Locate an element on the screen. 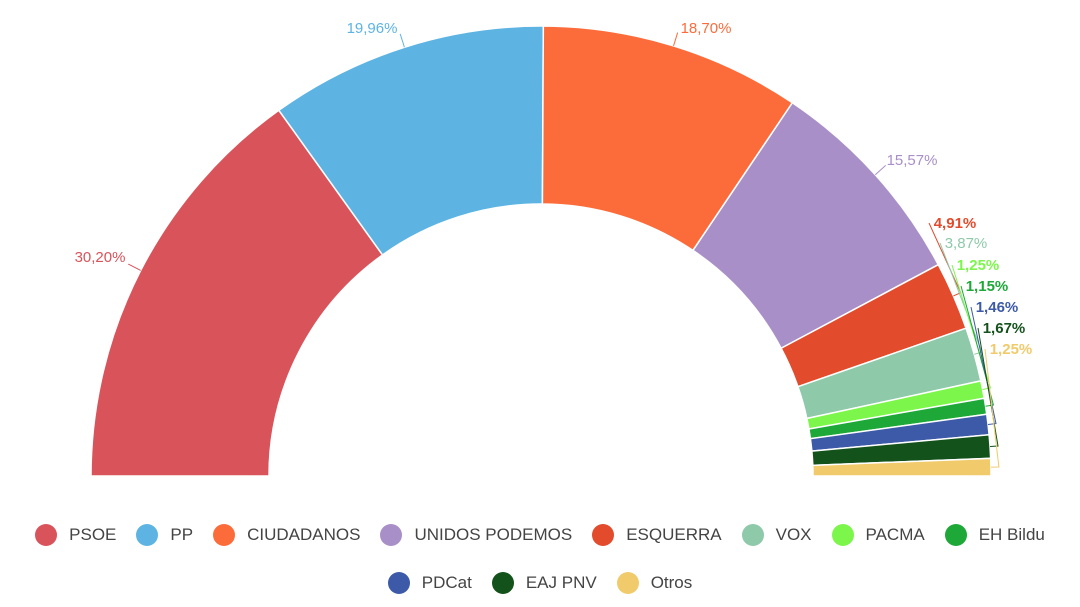 The height and width of the screenshot is (607, 1080). legend-item-eh-bildu: EH Bildu is located at coordinates (994, 535).